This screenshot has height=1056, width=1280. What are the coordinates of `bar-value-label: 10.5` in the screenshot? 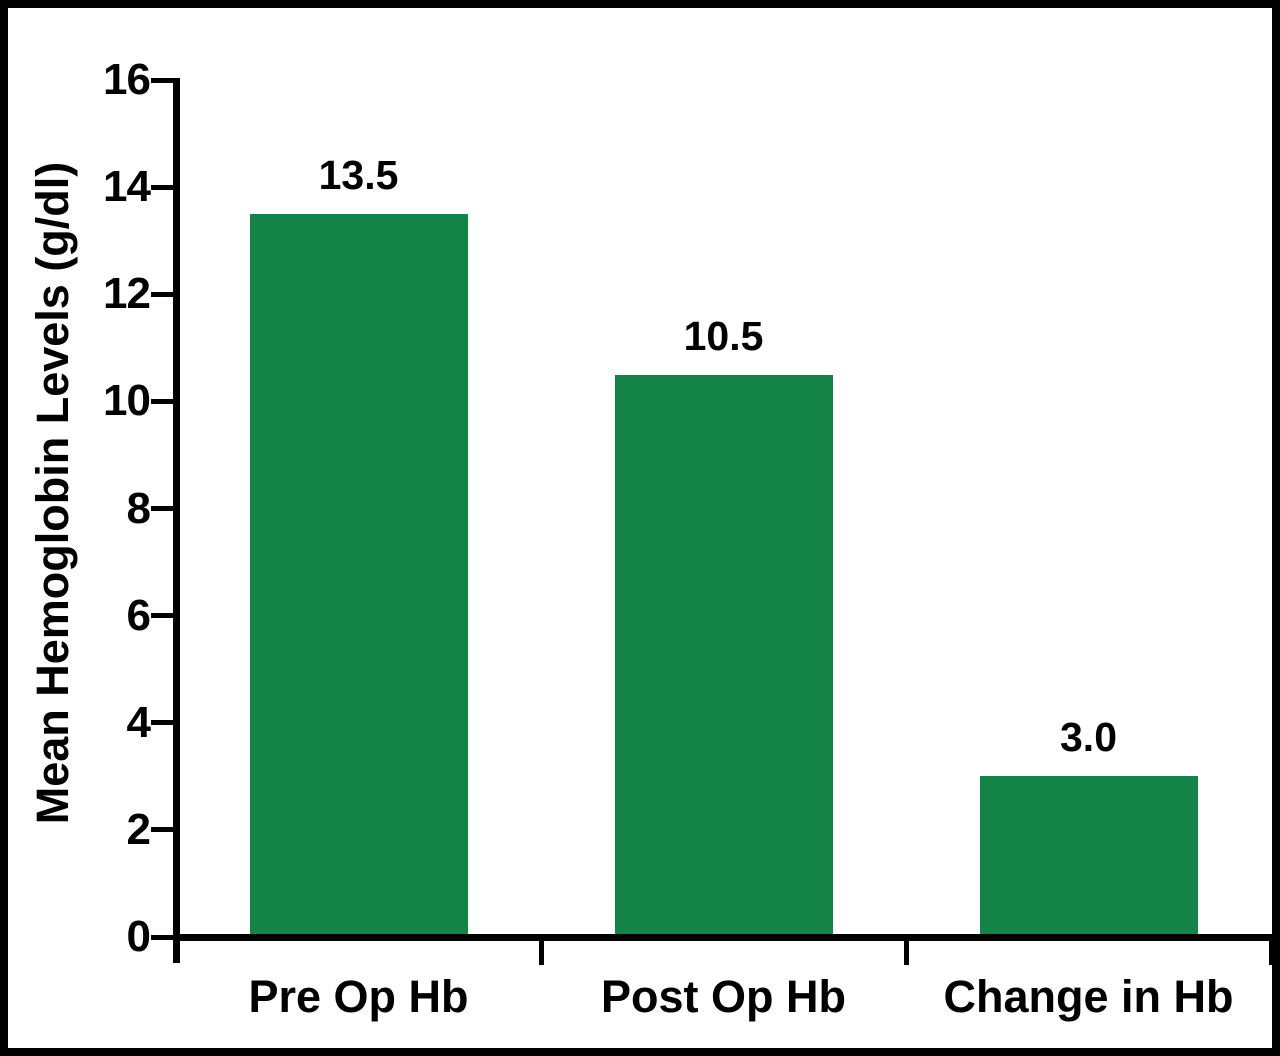 It's located at (723, 335).